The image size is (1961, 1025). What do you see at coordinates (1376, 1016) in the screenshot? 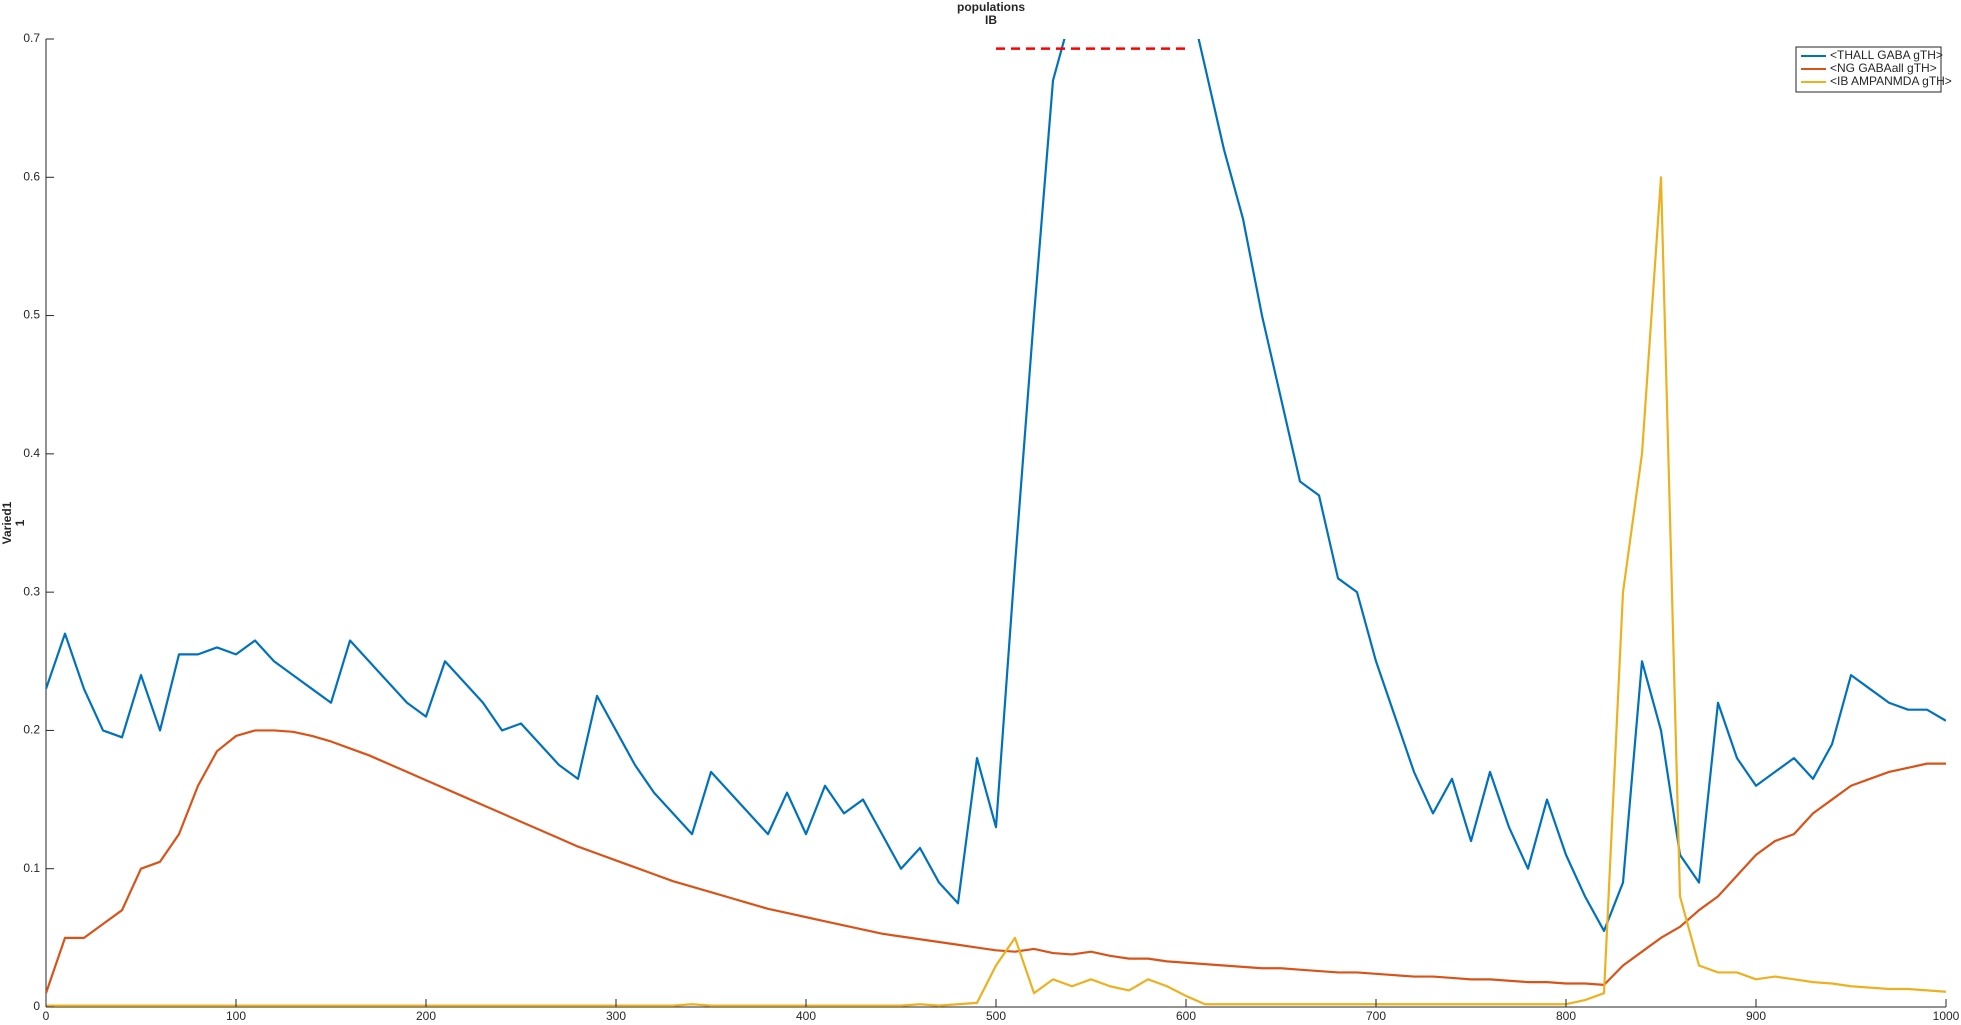
I see `x-tick-label: 700` at bounding box center [1376, 1016].